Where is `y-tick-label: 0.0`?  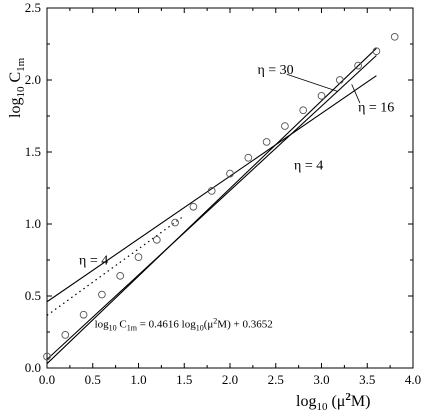
y-tick-label: 0.0 is located at coordinates (33, 367).